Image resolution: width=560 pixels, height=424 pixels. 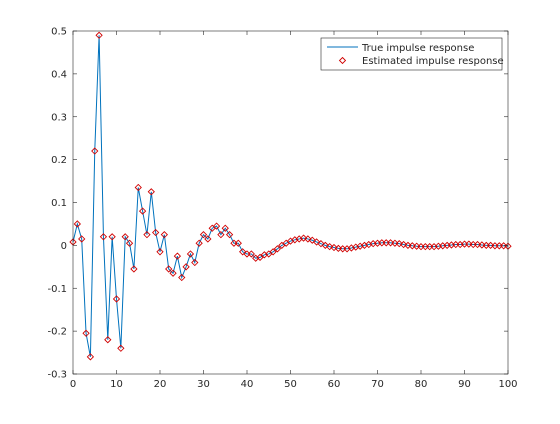 What do you see at coordinates (247, 384) in the screenshot?
I see `x-tick-label: 40` at bounding box center [247, 384].